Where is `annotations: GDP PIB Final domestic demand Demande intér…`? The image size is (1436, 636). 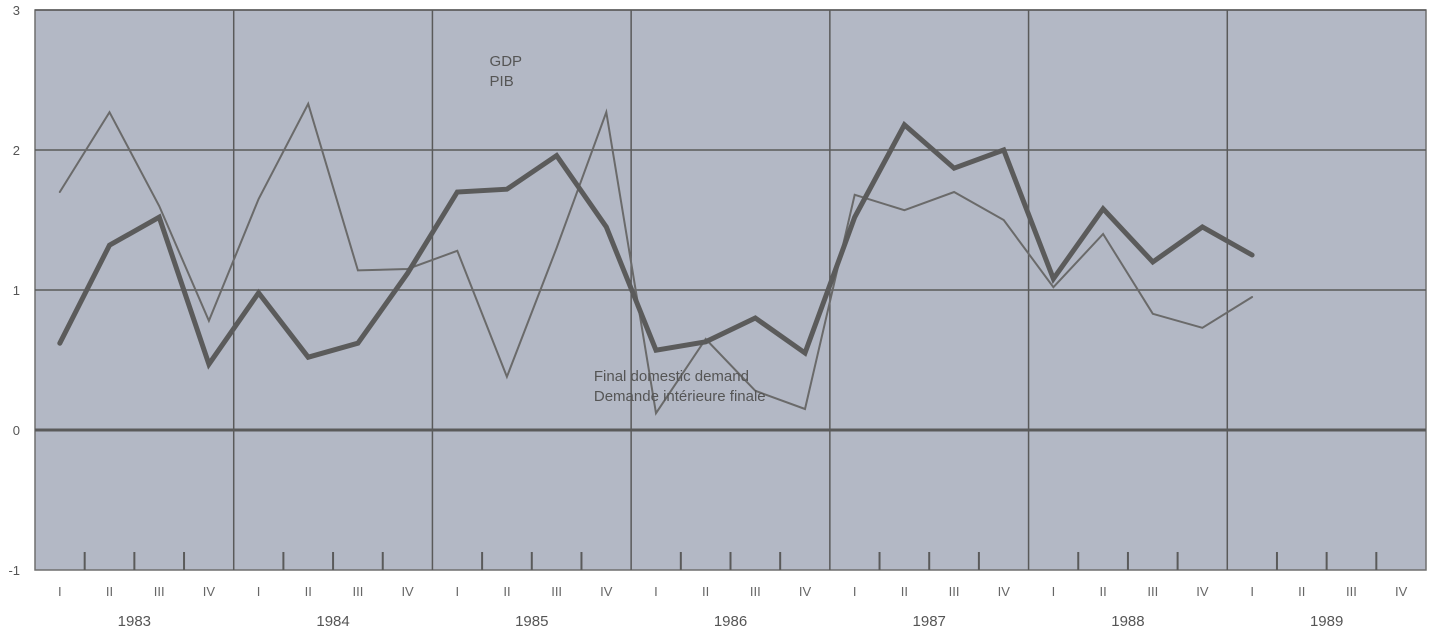 annotations: GDP PIB Final domestic demand Demande intér… is located at coordinates (628, 229).